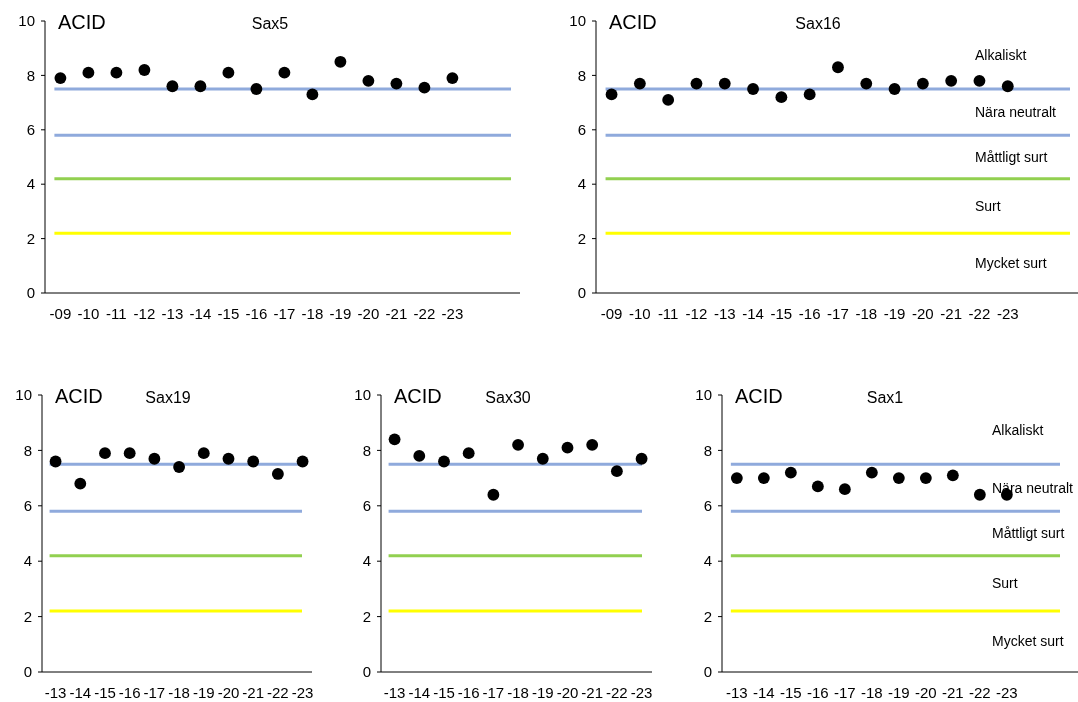 Image resolution: width=1078 pixels, height=702 pixels. Describe the element at coordinates (27, 561) in the screenshot. I see `y-tick-label: 4` at that location.